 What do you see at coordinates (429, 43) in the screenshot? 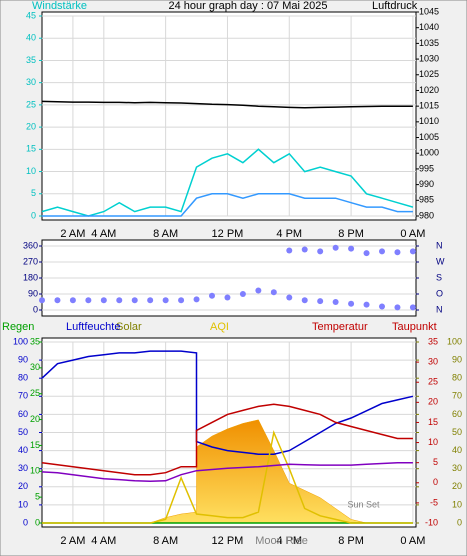
I see `y2-tick-label: 1035` at bounding box center [429, 43].